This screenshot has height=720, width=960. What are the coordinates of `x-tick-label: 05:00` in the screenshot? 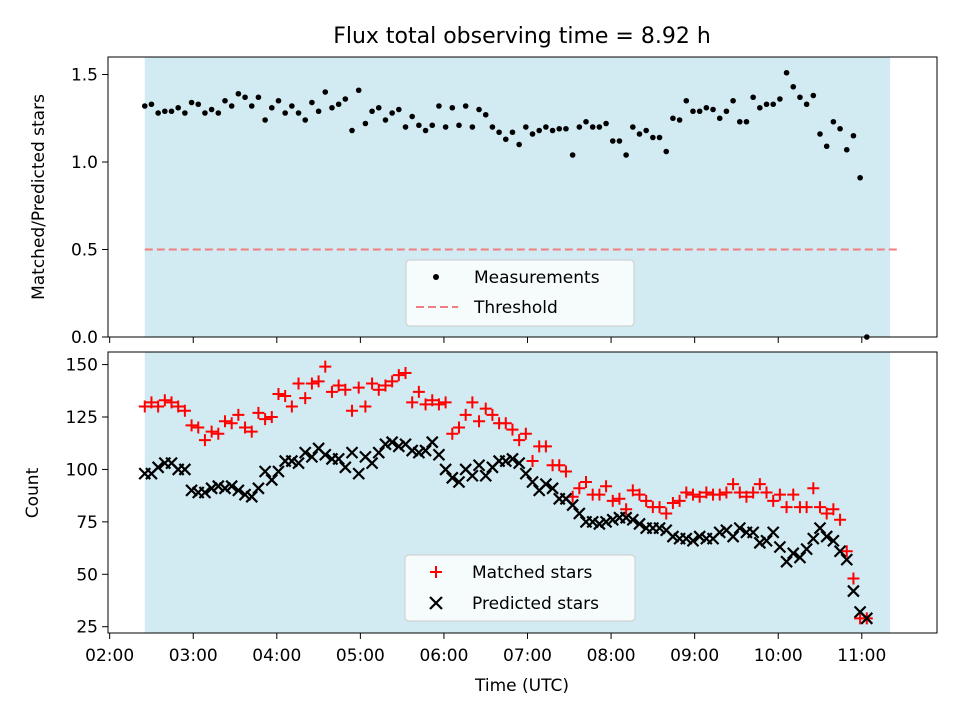 It's located at (360, 656).